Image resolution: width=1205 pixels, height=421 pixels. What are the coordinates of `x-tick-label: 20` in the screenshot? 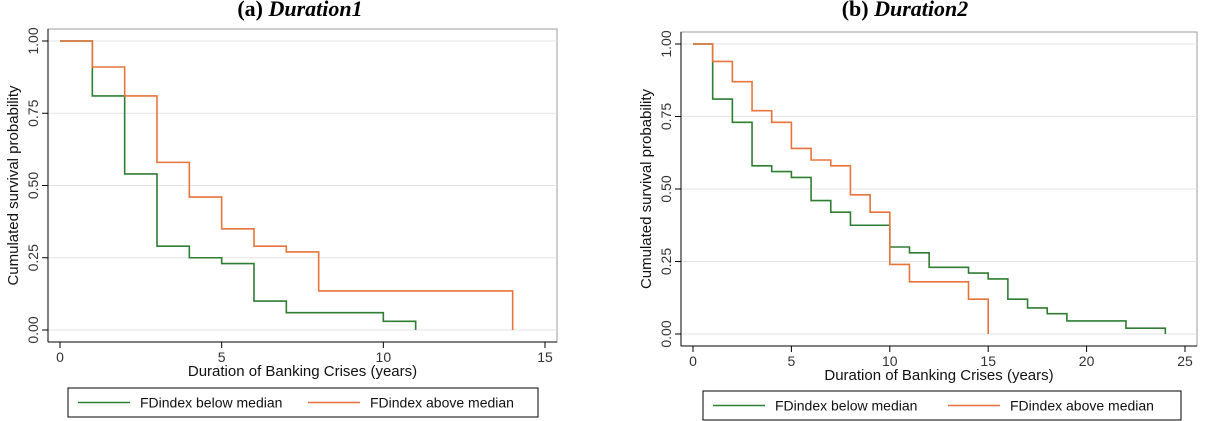 It's located at (1087, 361).